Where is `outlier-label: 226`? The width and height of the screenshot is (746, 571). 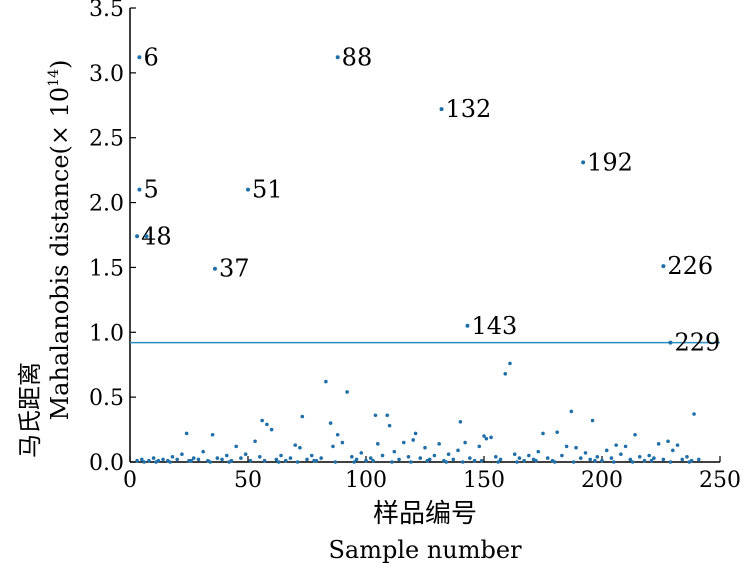
outlier-label: 226 is located at coordinates (690, 266).